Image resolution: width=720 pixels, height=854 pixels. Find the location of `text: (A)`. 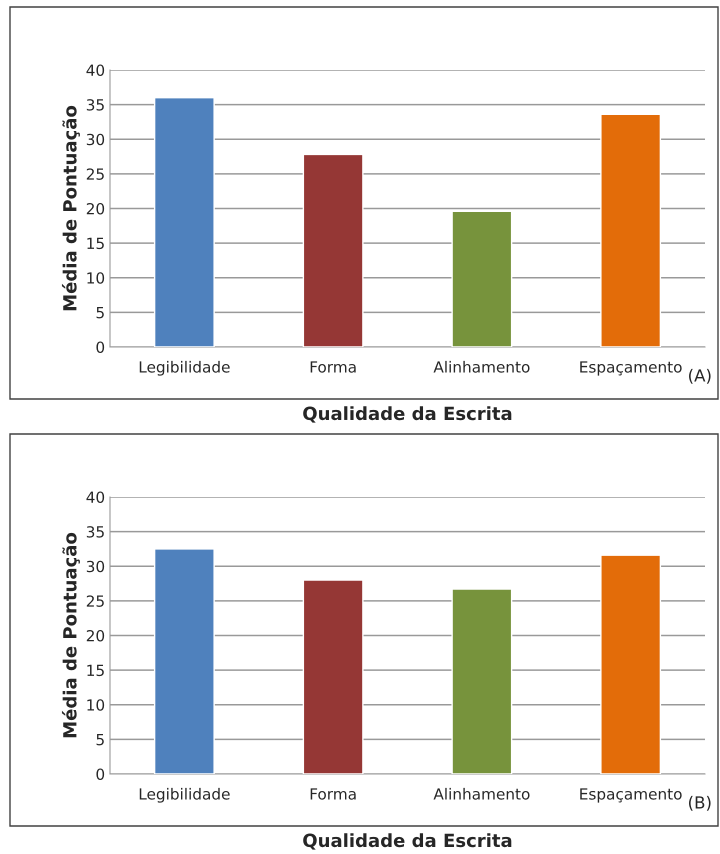

text: (A) is located at coordinates (700, 376).